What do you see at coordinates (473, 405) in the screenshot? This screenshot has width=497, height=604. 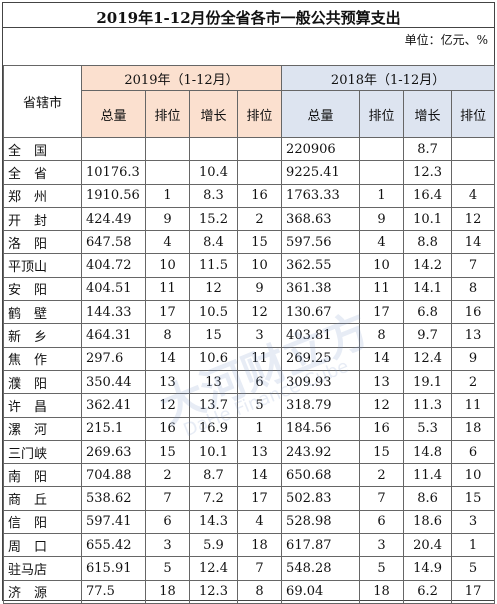 I see `cell-growth-rank-2018: 11` at bounding box center [473, 405].